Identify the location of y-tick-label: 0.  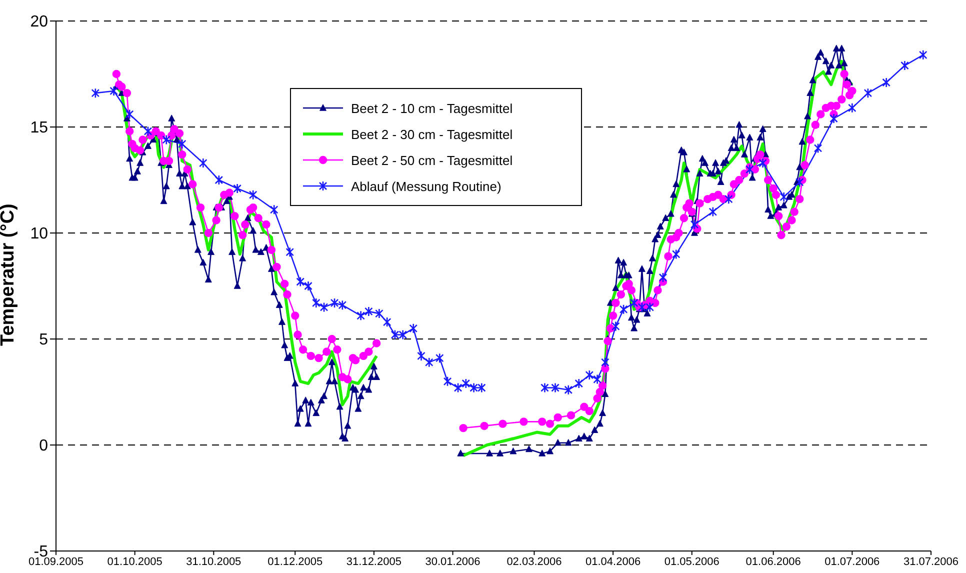
(43, 446).